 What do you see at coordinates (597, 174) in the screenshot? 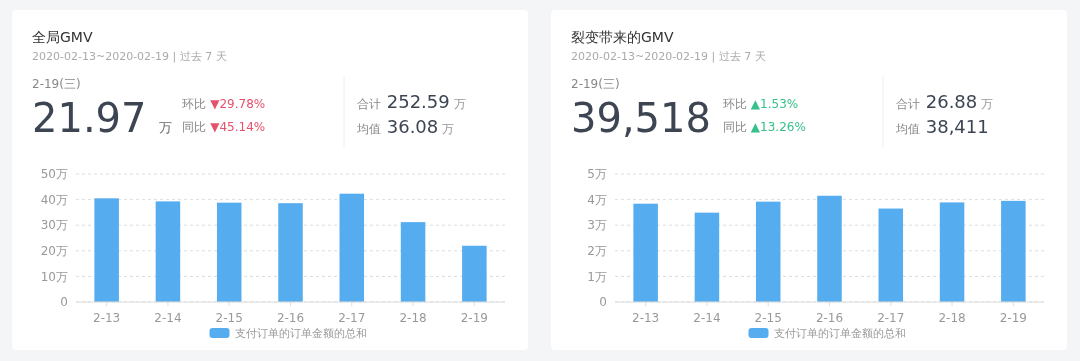
I see `y-tick-label: 5万` at bounding box center [597, 174].